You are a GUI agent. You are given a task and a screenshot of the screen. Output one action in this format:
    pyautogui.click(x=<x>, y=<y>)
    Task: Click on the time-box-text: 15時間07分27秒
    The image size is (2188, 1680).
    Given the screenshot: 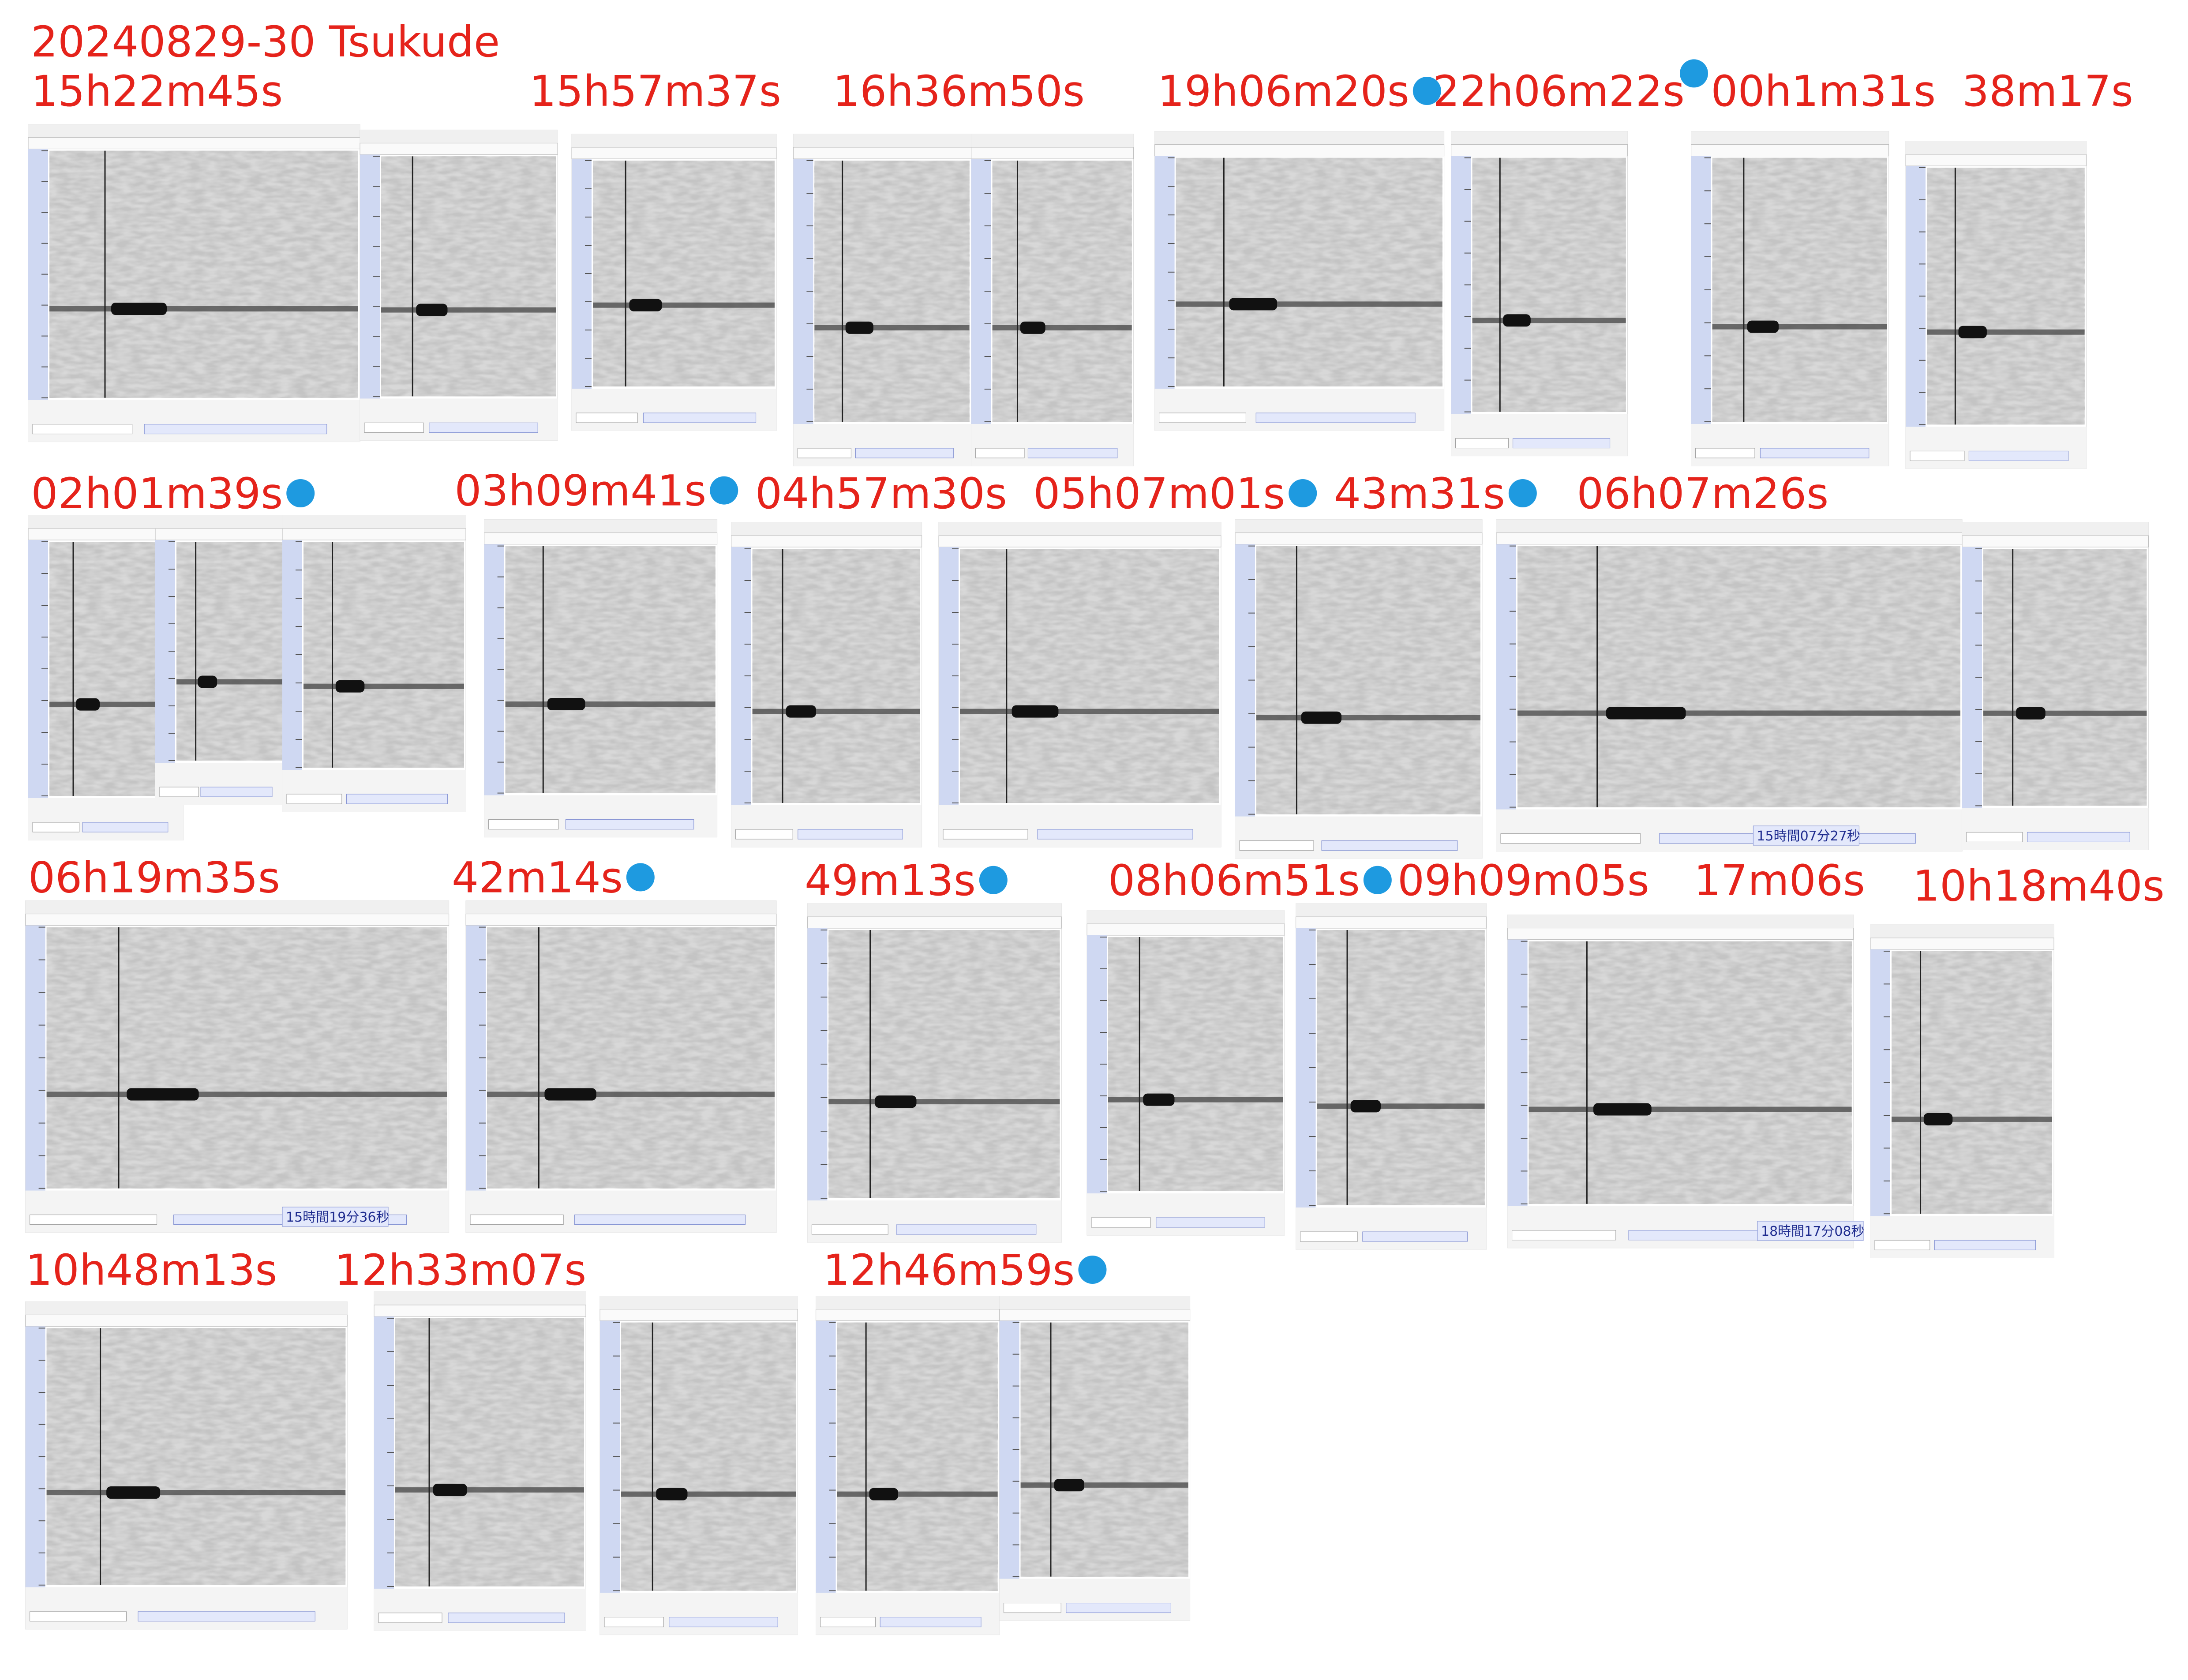 What is the action you would take?
    pyautogui.click(x=1809, y=836)
    